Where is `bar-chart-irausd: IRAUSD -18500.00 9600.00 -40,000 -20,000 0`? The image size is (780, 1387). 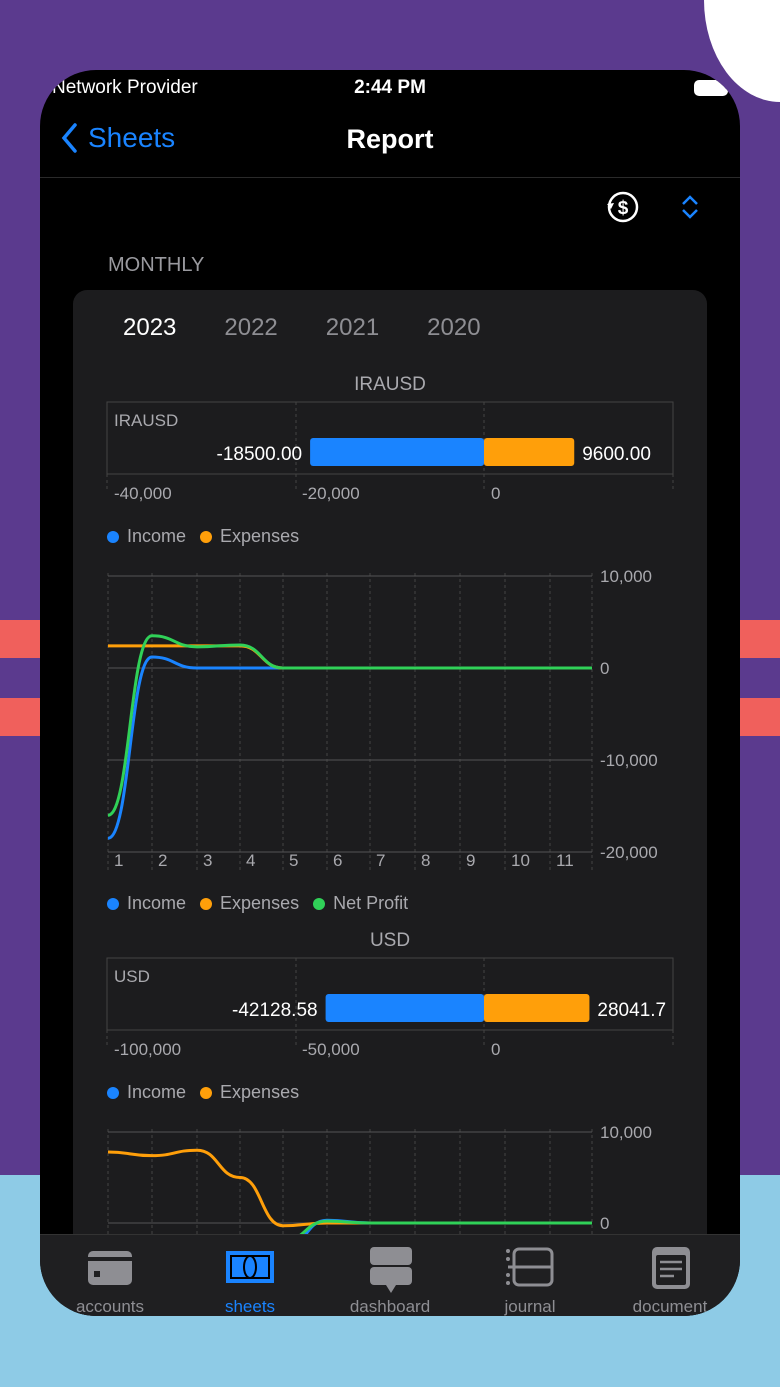
bar-chart-irausd: IRAUSD -18500.00 9600.00 -40,000 -20,000 0 is located at coordinates (390, 452).